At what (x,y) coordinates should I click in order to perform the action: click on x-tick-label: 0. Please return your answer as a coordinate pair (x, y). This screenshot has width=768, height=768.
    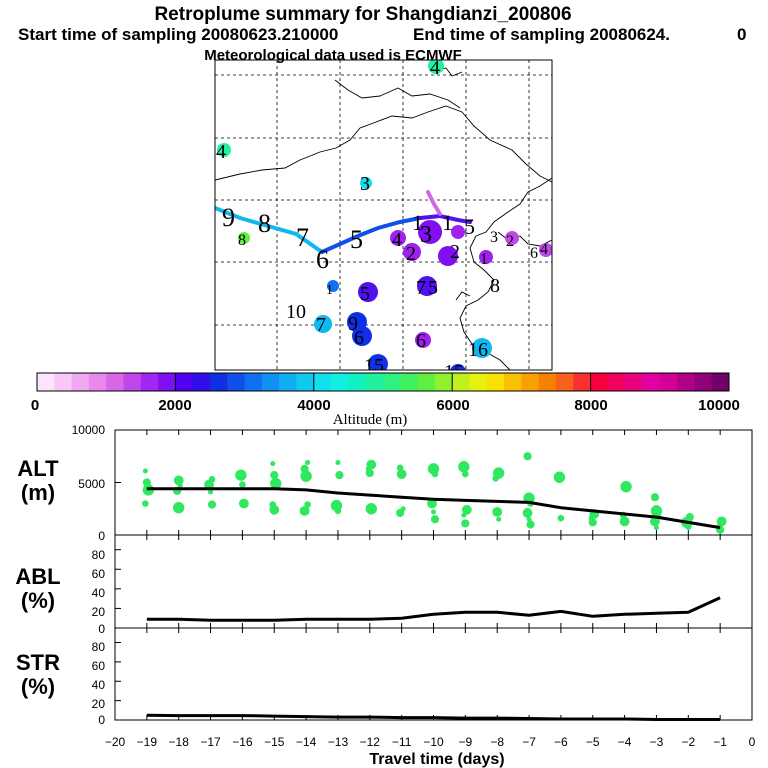
    Looking at the image, I should click on (752, 742).